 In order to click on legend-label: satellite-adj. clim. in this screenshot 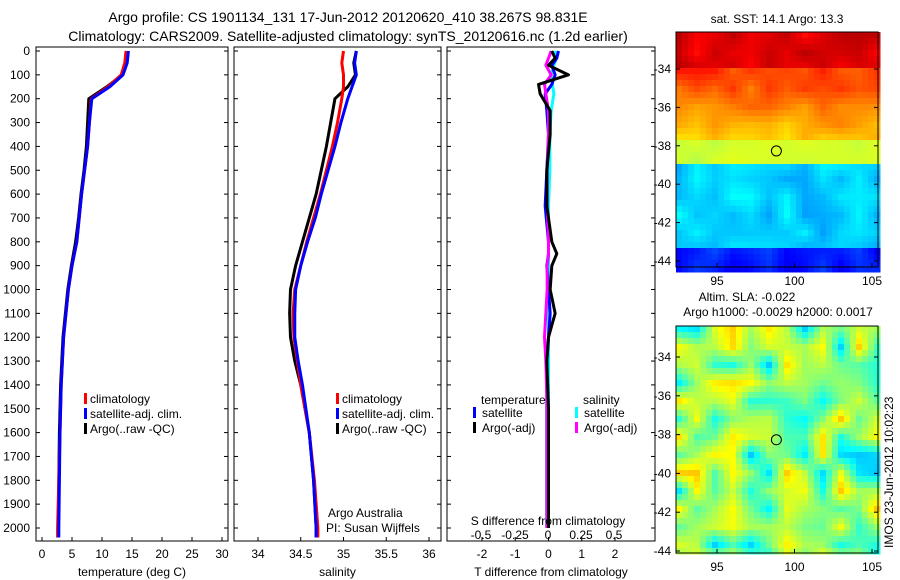, I will do `click(388, 414)`.